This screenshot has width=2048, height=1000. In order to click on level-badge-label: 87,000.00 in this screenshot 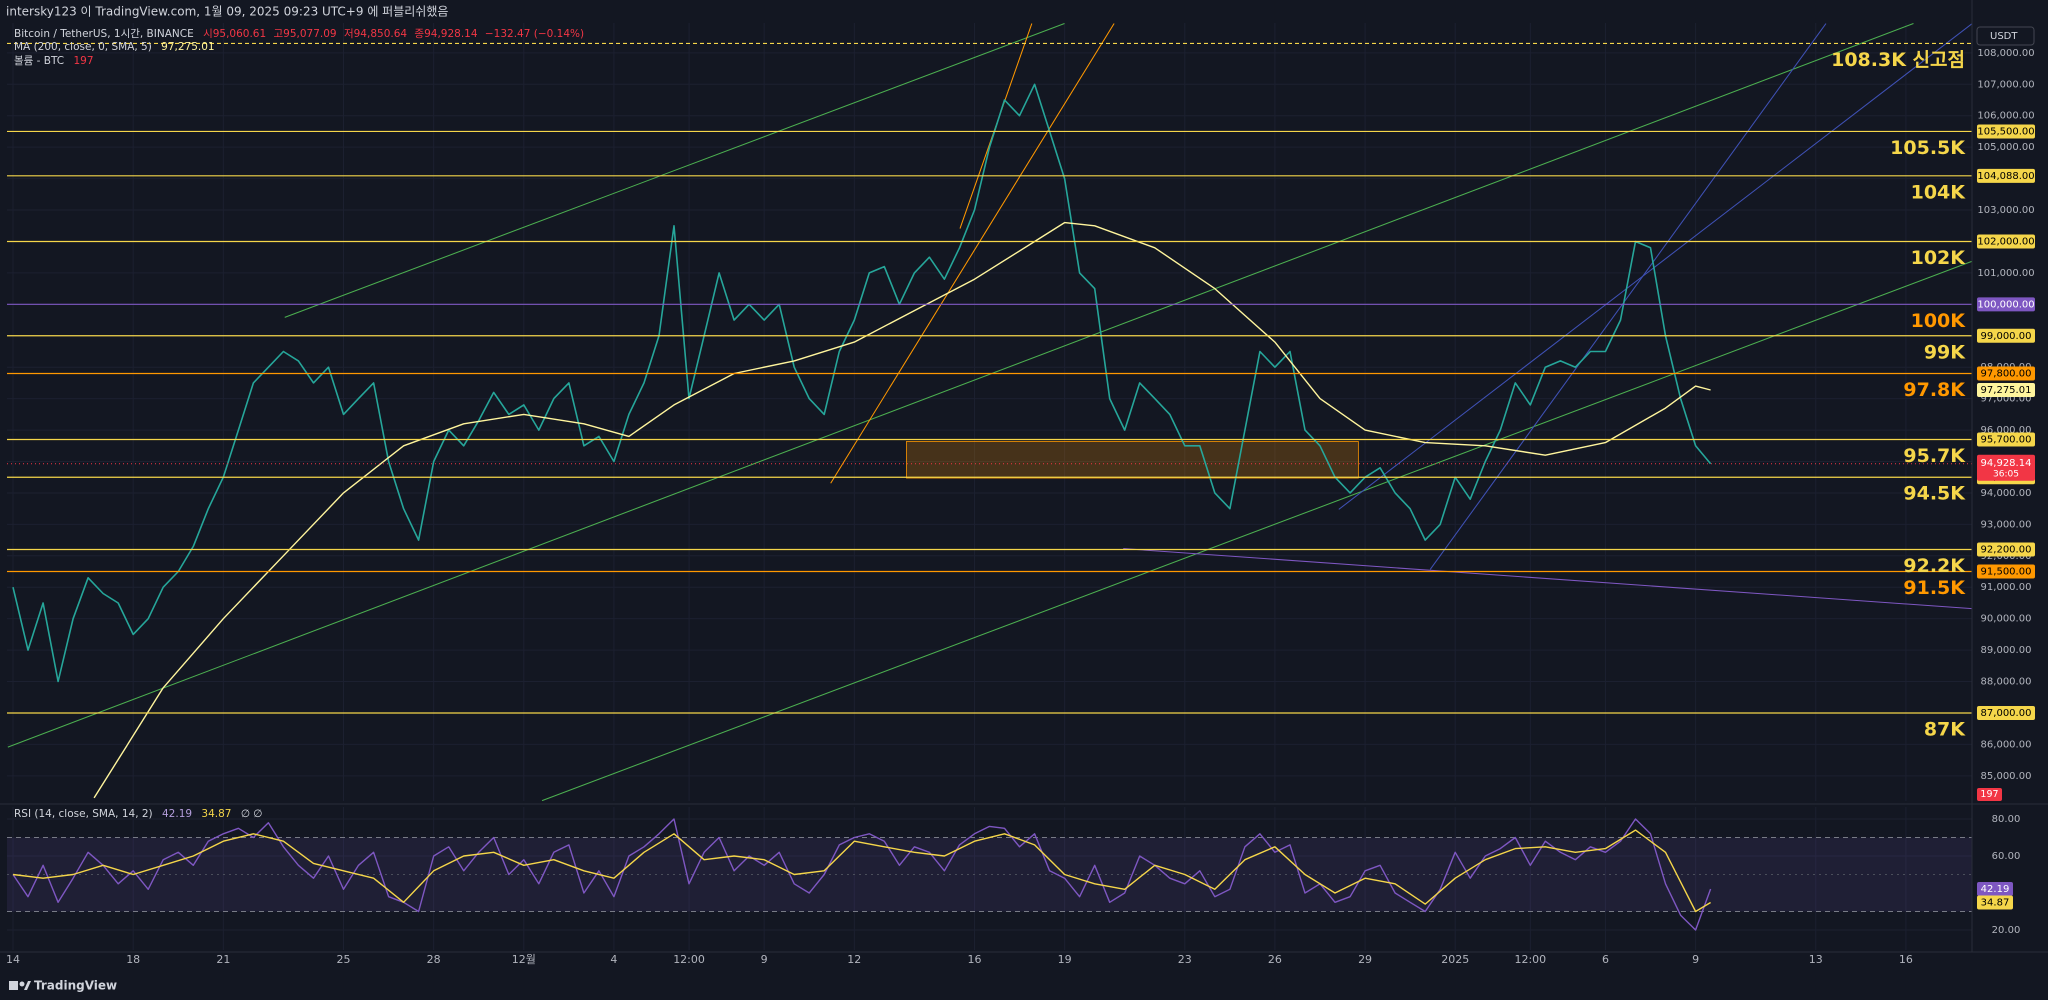, I will do `click(2006, 713)`.